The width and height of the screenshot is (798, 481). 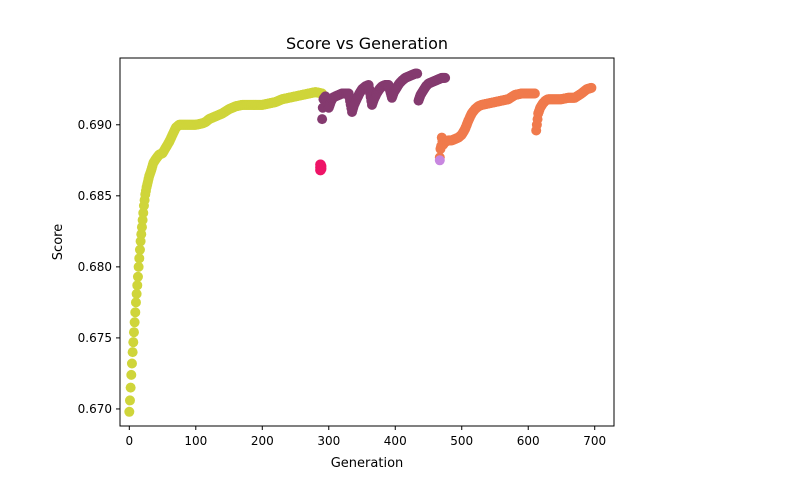 I want to click on chart-title: Score vs Generation, so click(x=367, y=43).